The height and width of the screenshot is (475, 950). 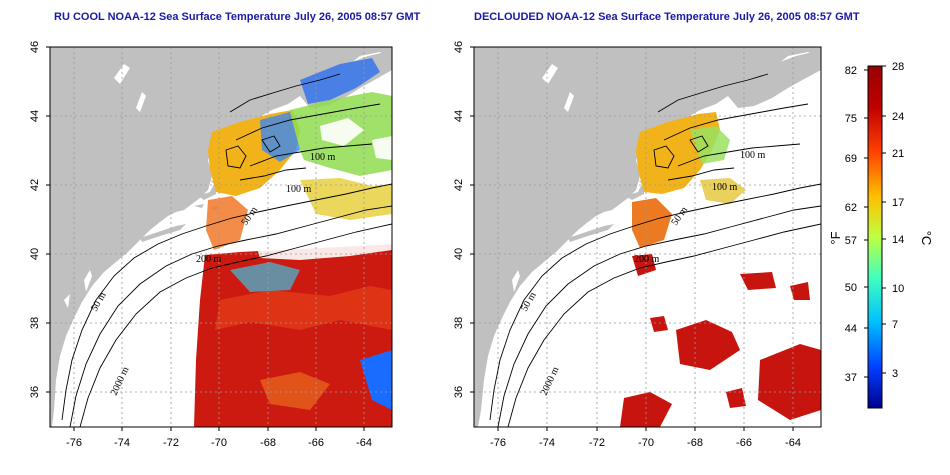 I want to click on right-xtick-5: -66, so click(x=744, y=443).